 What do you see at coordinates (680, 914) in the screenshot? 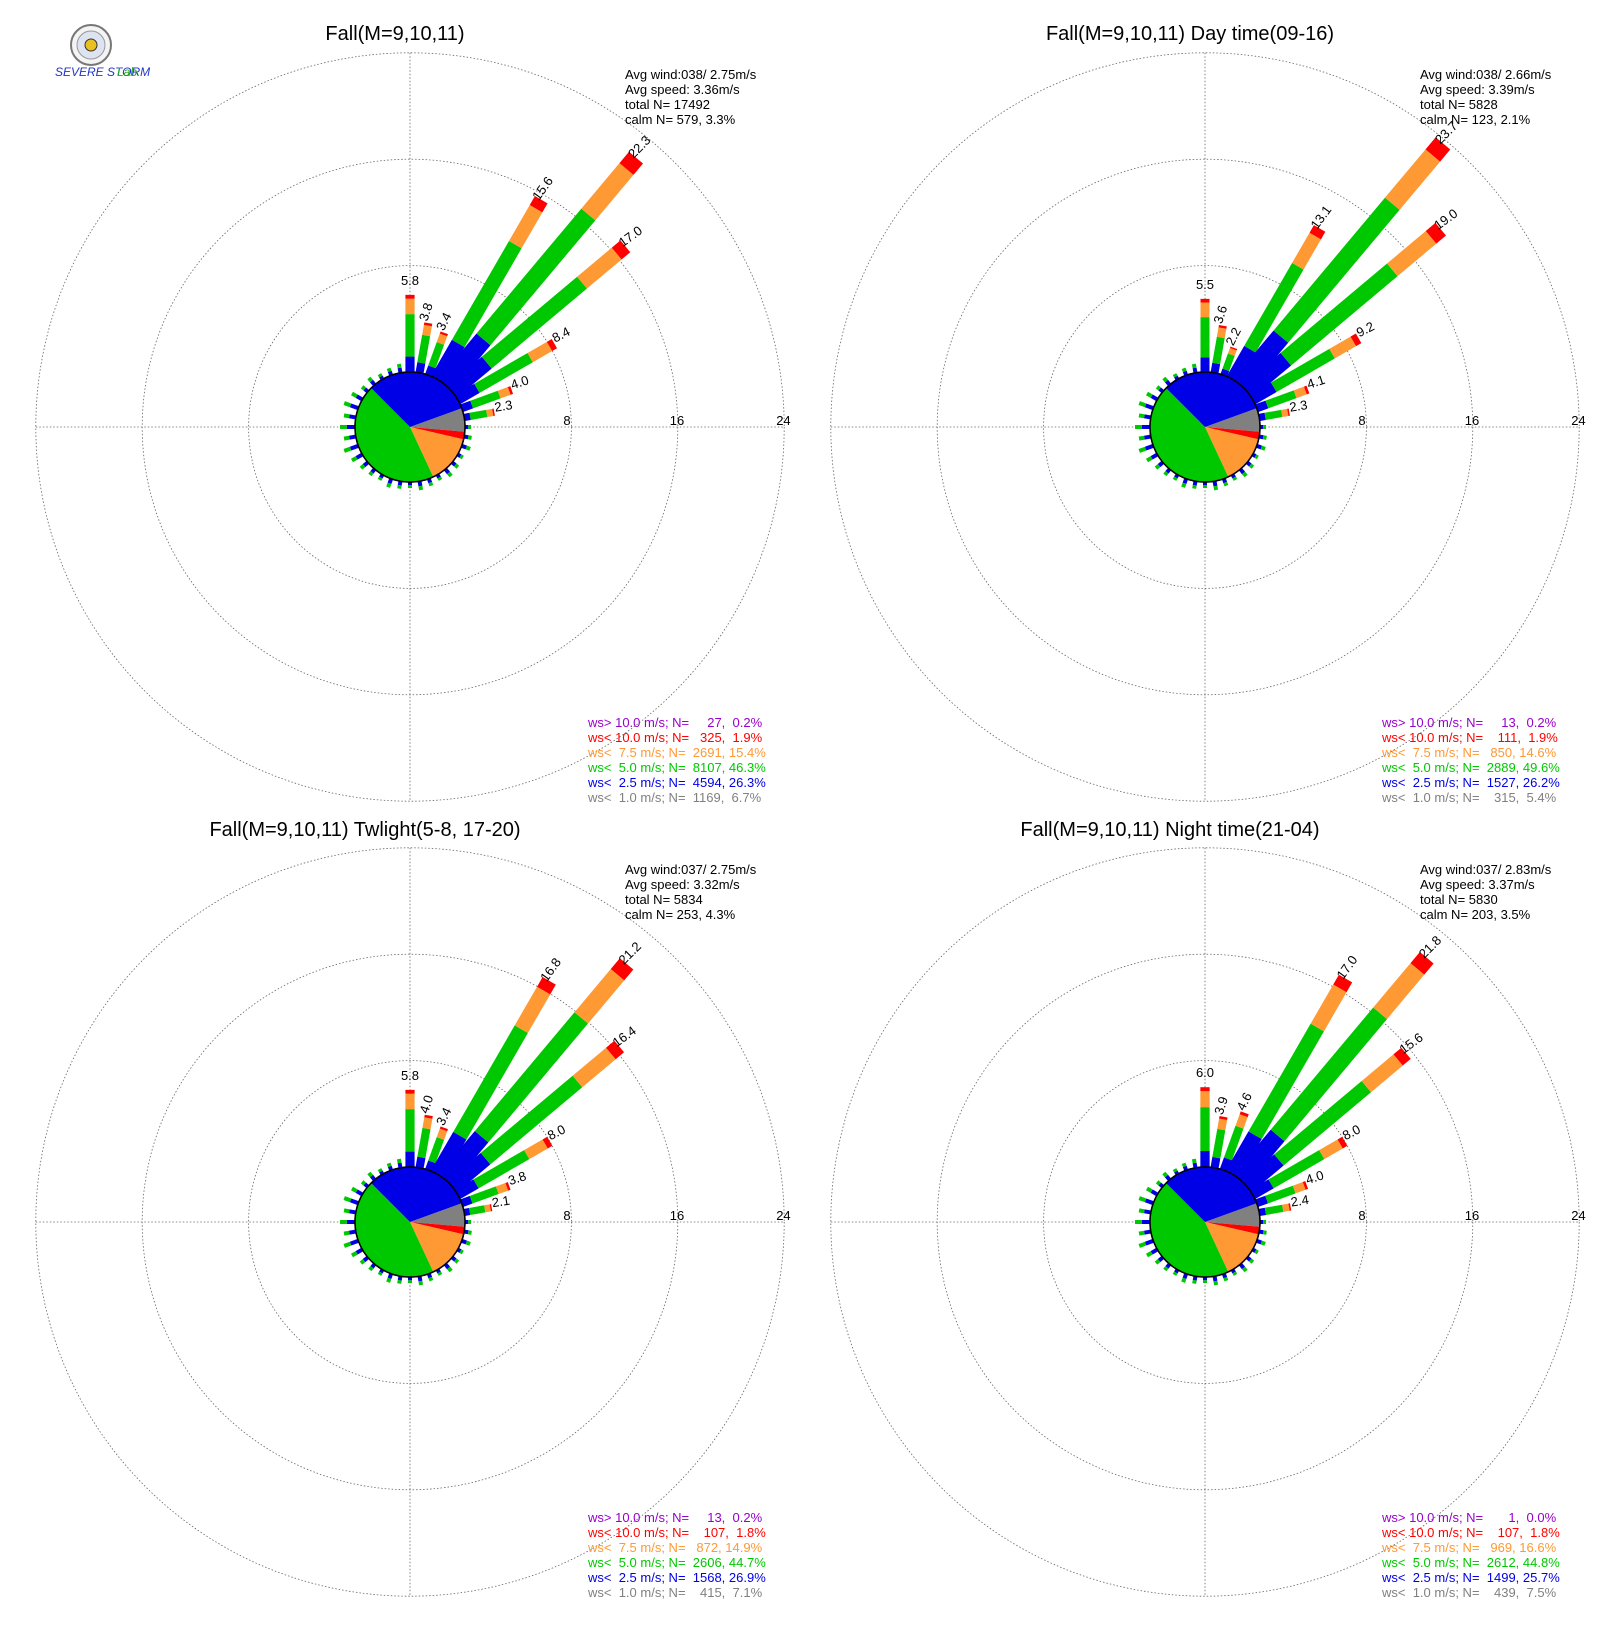
I see `stats-line: calm N= 253, 4.3%` at bounding box center [680, 914].